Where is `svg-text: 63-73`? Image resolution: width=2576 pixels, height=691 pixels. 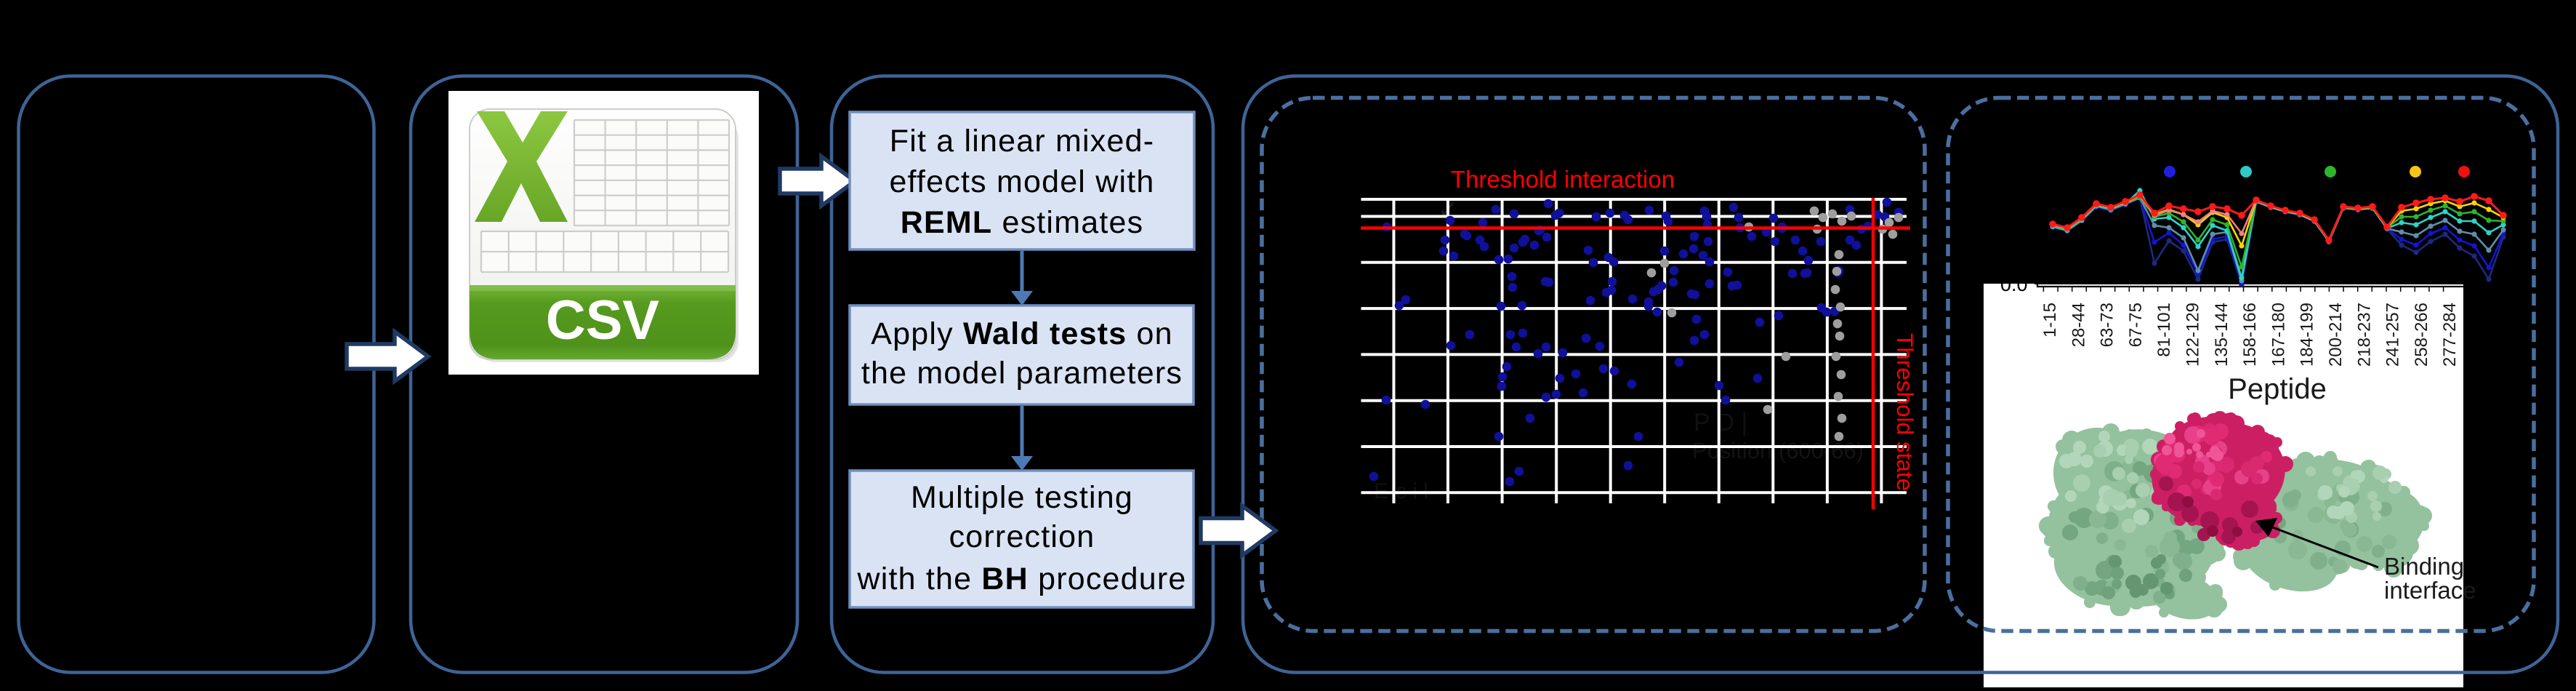 svg-text: 63-73 is located at coordinates (2107, 325).